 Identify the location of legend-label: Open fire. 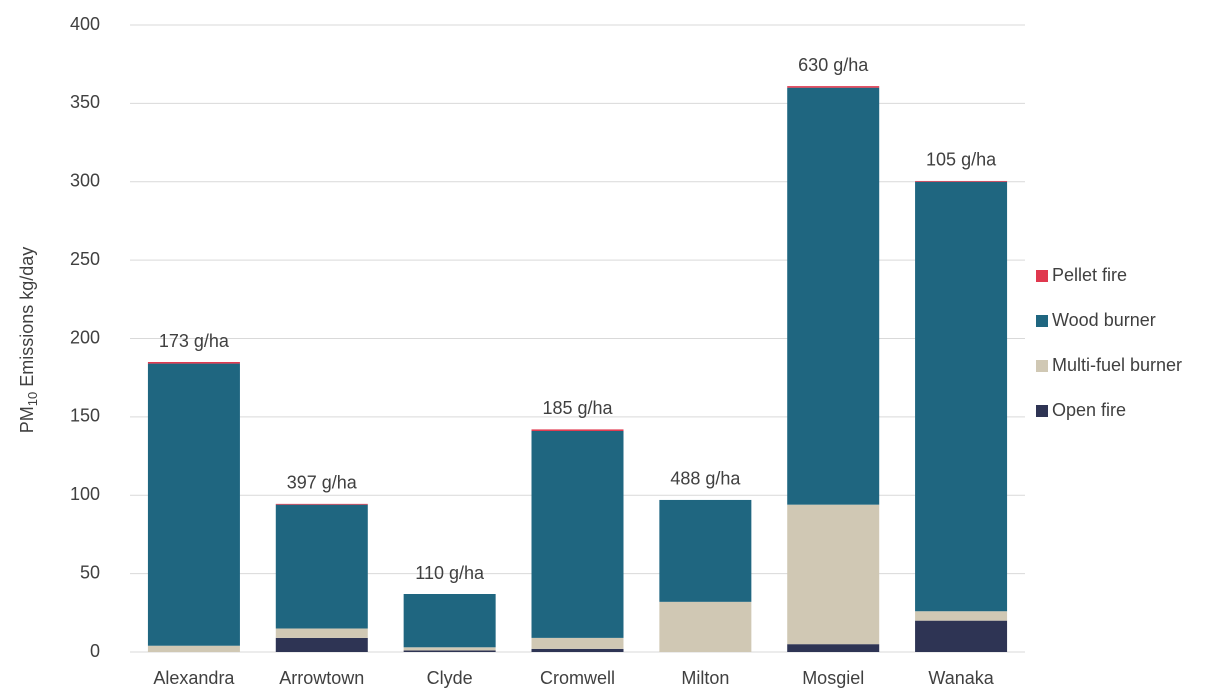
(1089, 410).